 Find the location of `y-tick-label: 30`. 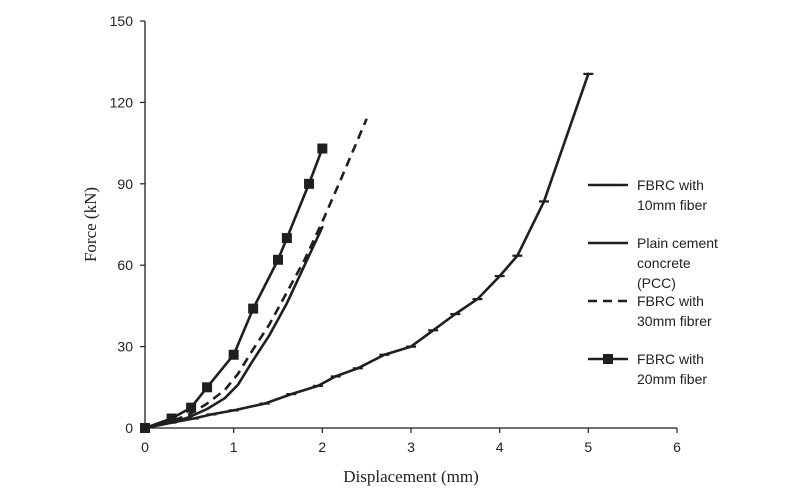

y-tick-label: 30 is located at coordinates (125, 347).